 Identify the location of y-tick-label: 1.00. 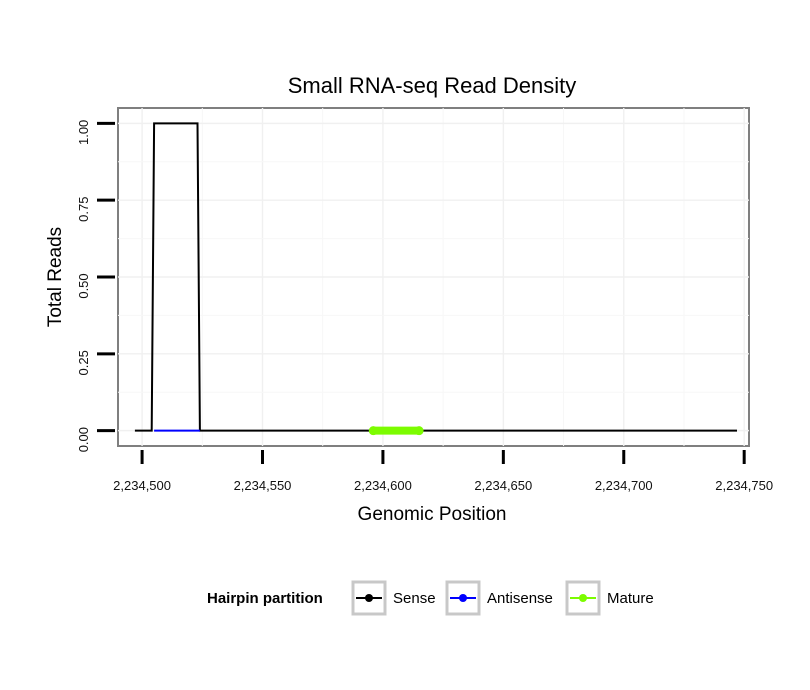
(83, 132).